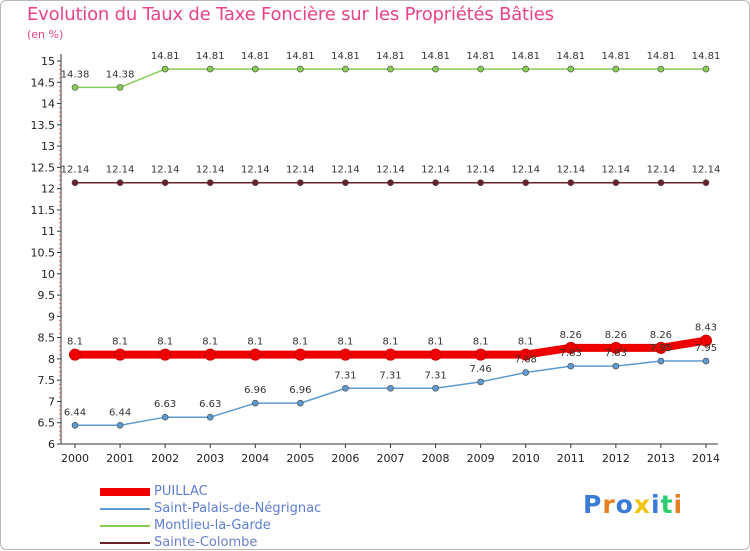 This screenshot has width=750, height=551. I want to click on logo-letter: o, so click(624, 504).